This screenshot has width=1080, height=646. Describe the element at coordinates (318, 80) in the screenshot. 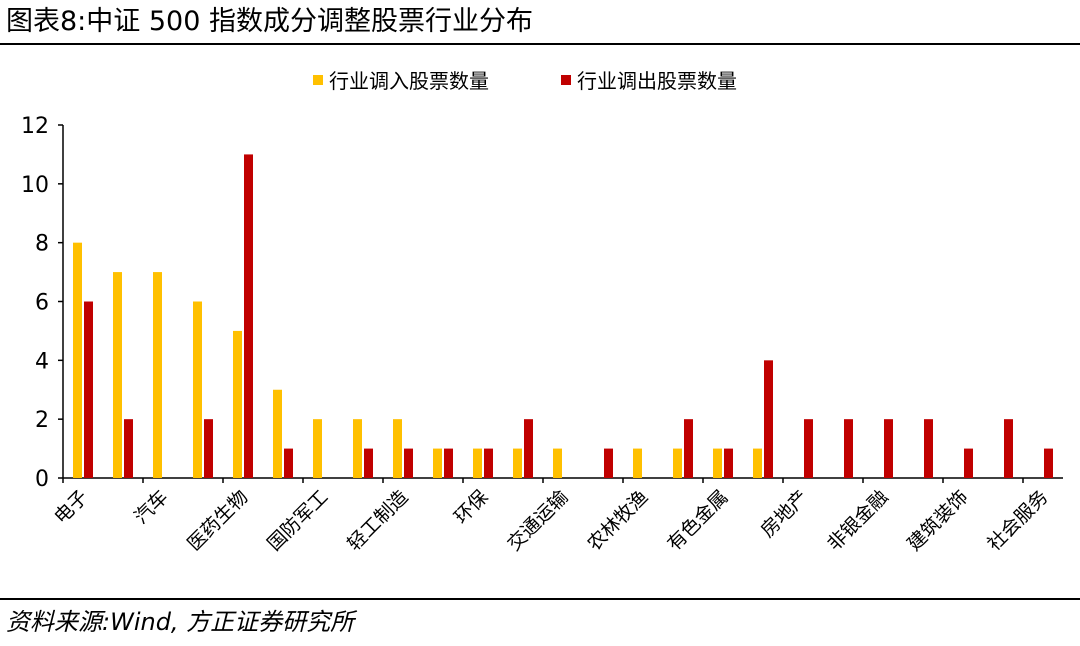

I see `legend-swatch-in` at that location.